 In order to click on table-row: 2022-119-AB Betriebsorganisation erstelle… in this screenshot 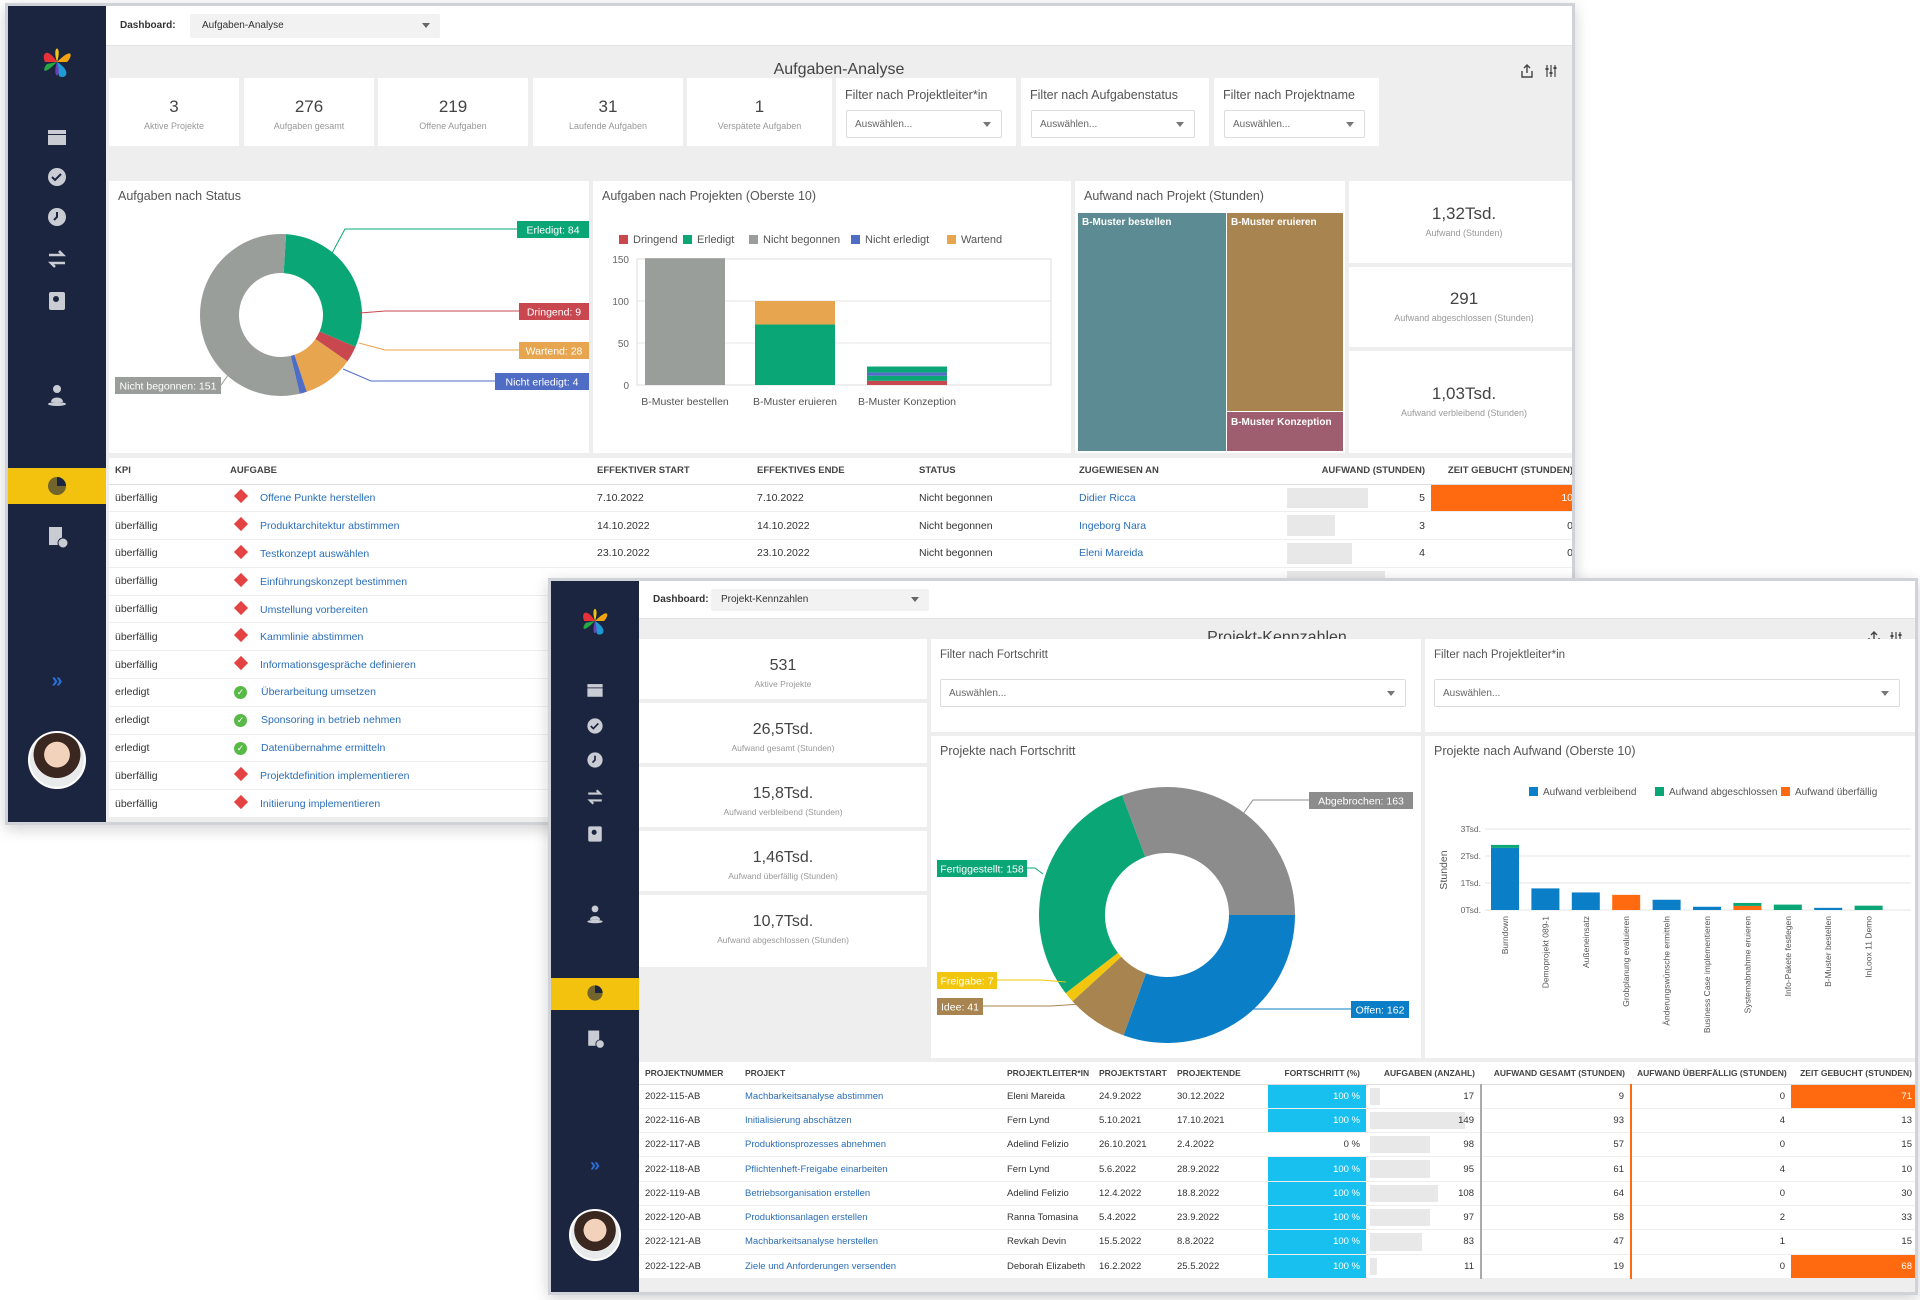, I will do `click(1277, 1193)`.